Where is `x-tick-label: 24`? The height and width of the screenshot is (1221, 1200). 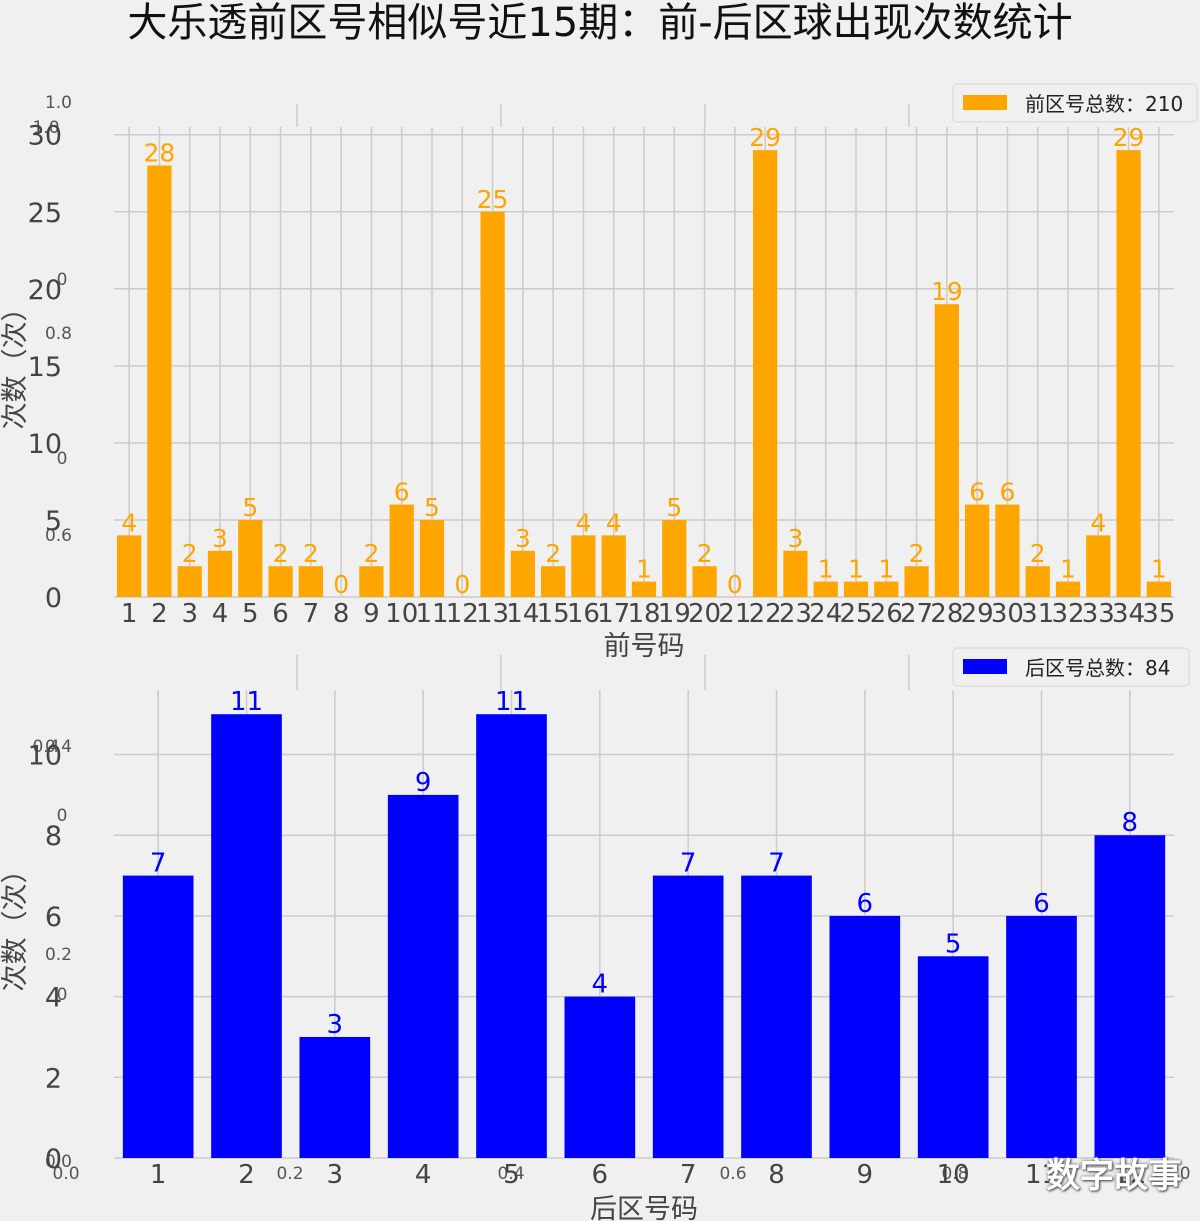
x-tick-label: 24 is located at coordinates (825, 614).